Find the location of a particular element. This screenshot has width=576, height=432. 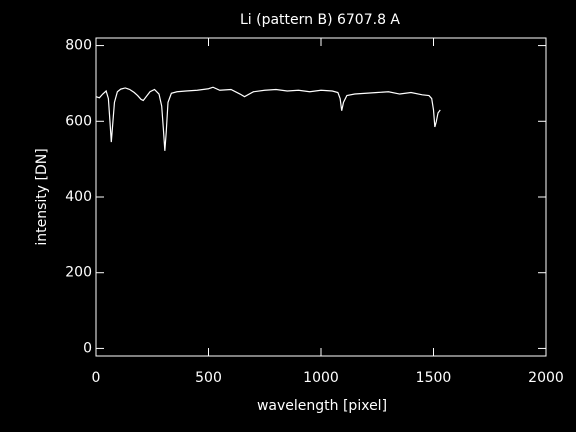

x-tick-label: 500 is located at coordinates (208, 378).